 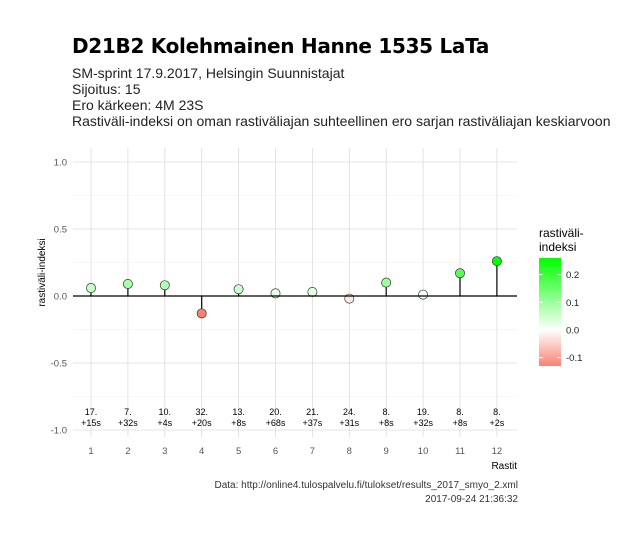 I want to click on rank-label: 20., so click(x=275, y=412).